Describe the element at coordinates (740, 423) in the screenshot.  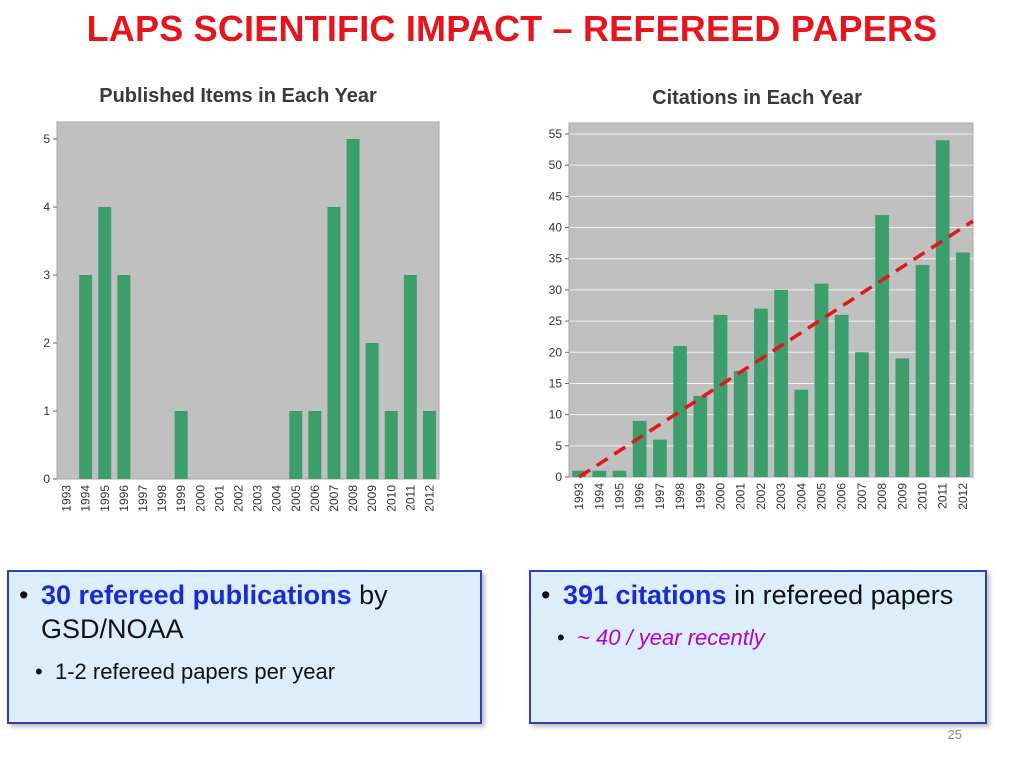
I see `bar-2001` at that location.